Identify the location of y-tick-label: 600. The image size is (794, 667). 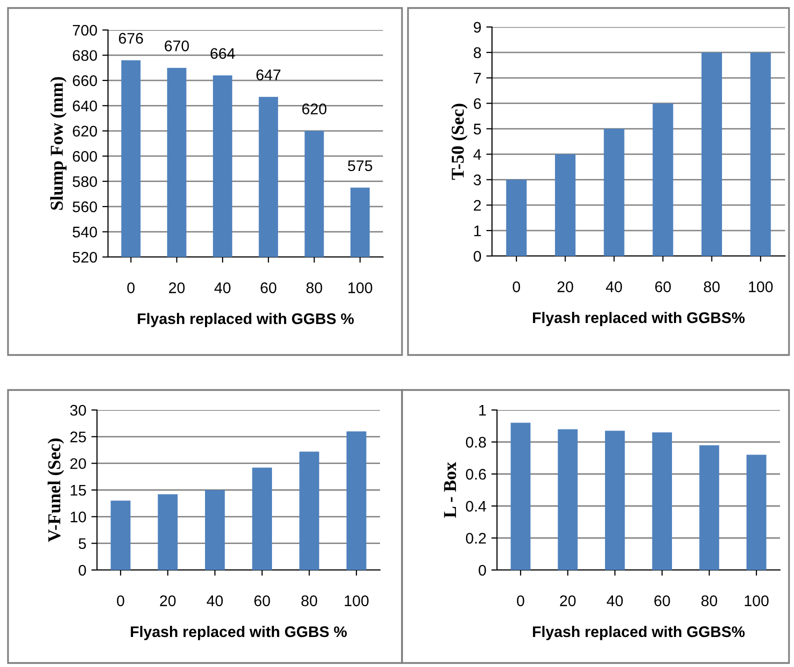
(84, 156).